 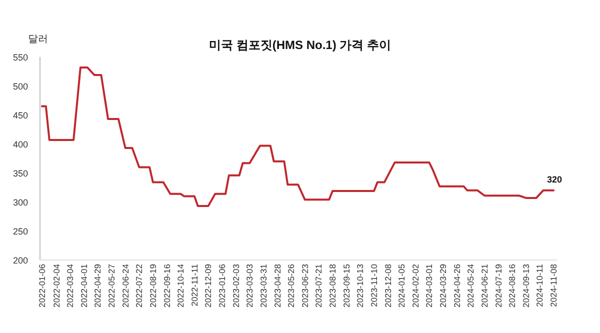 What do you see at coordinates (20, 231) in the screenshot?
I see `y-tick-label: 250` at bounding box center [20, 231].